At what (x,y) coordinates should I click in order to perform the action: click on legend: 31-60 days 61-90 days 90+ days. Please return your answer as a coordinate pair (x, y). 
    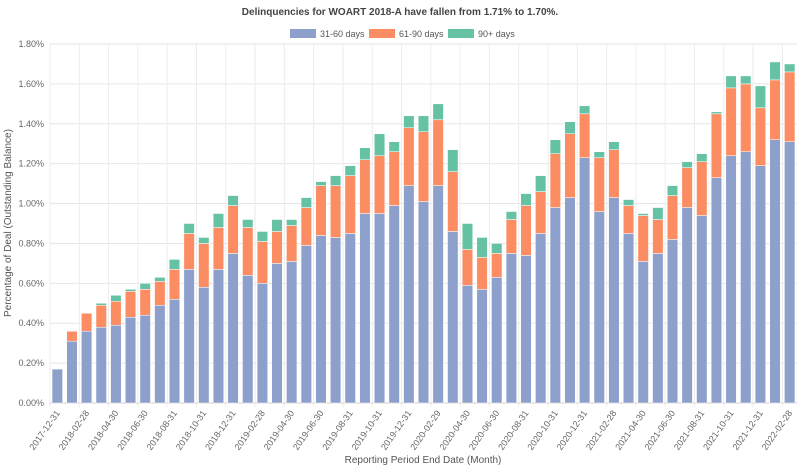
    Looking at the image, I should click on (402, 34).